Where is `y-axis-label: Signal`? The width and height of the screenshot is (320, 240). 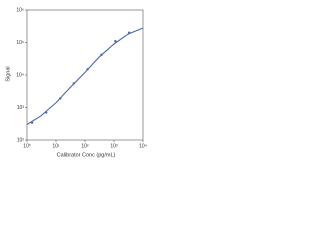 y-axis-label: Signal is located at coordinates (8, 73).